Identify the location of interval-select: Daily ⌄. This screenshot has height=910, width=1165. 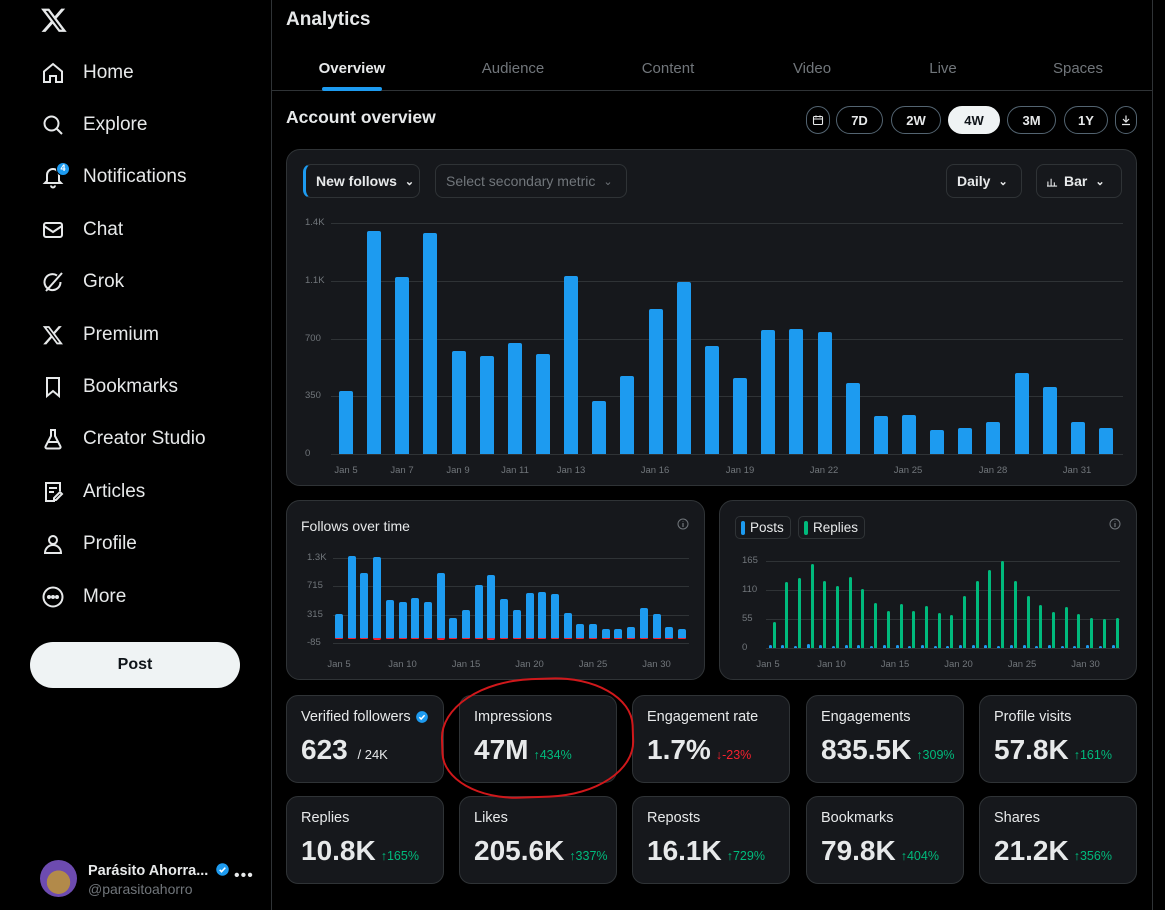
(984, 181).